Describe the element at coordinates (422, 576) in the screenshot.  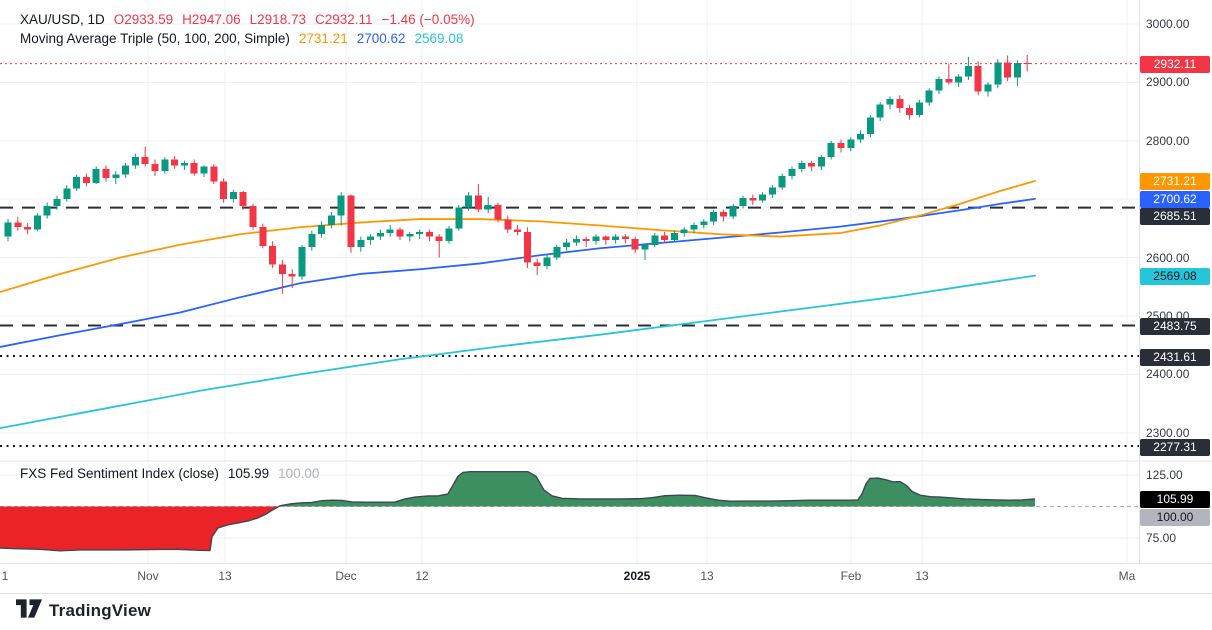
I see `time-axis-label-12: 12` at that location.